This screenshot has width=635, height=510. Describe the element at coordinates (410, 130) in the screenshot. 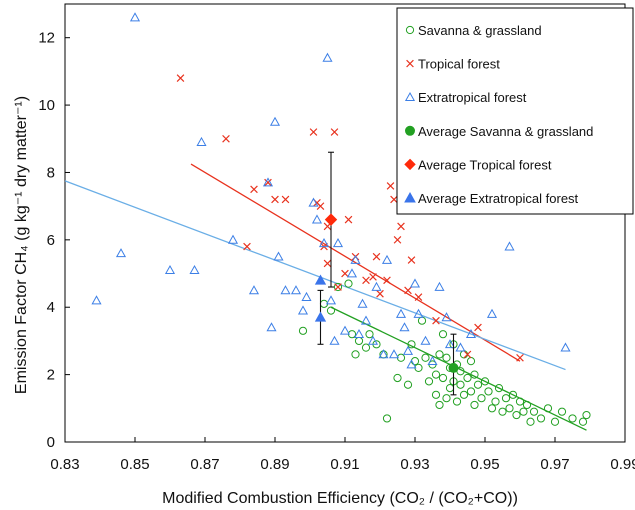

I see `legend-avg-savanna-icon` at that location.